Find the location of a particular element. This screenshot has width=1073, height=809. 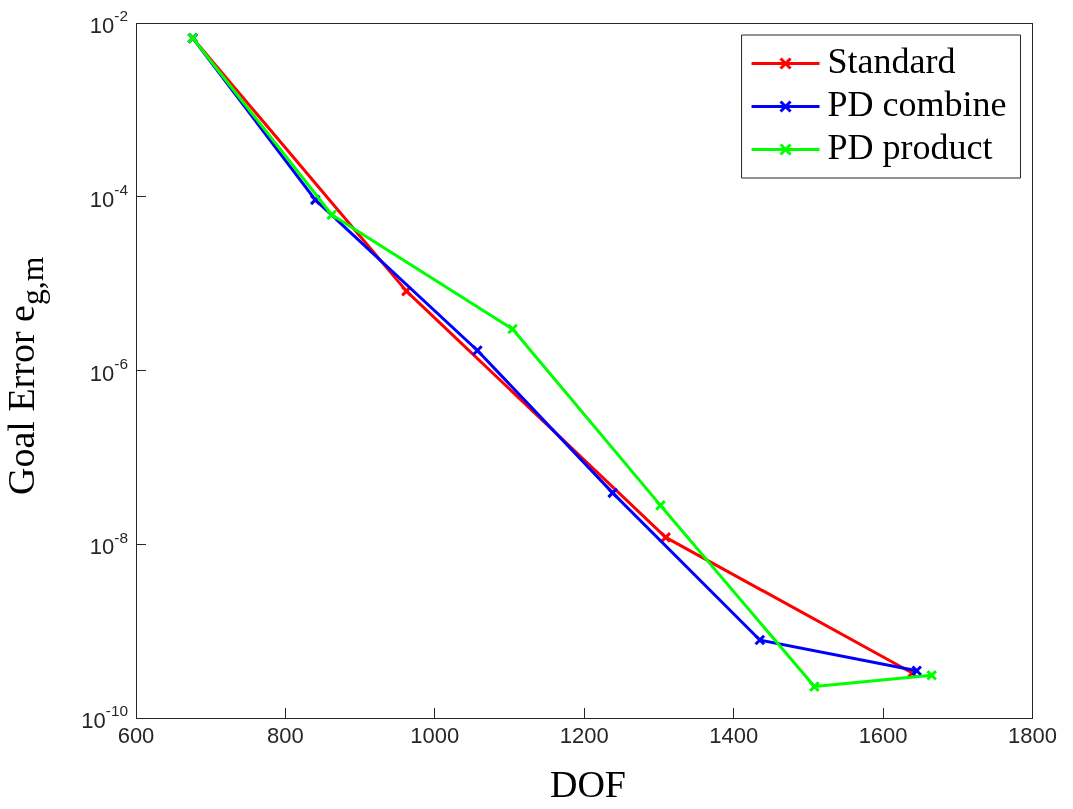

x-tick-label: 1800 is located at coordinates (1033, 736).